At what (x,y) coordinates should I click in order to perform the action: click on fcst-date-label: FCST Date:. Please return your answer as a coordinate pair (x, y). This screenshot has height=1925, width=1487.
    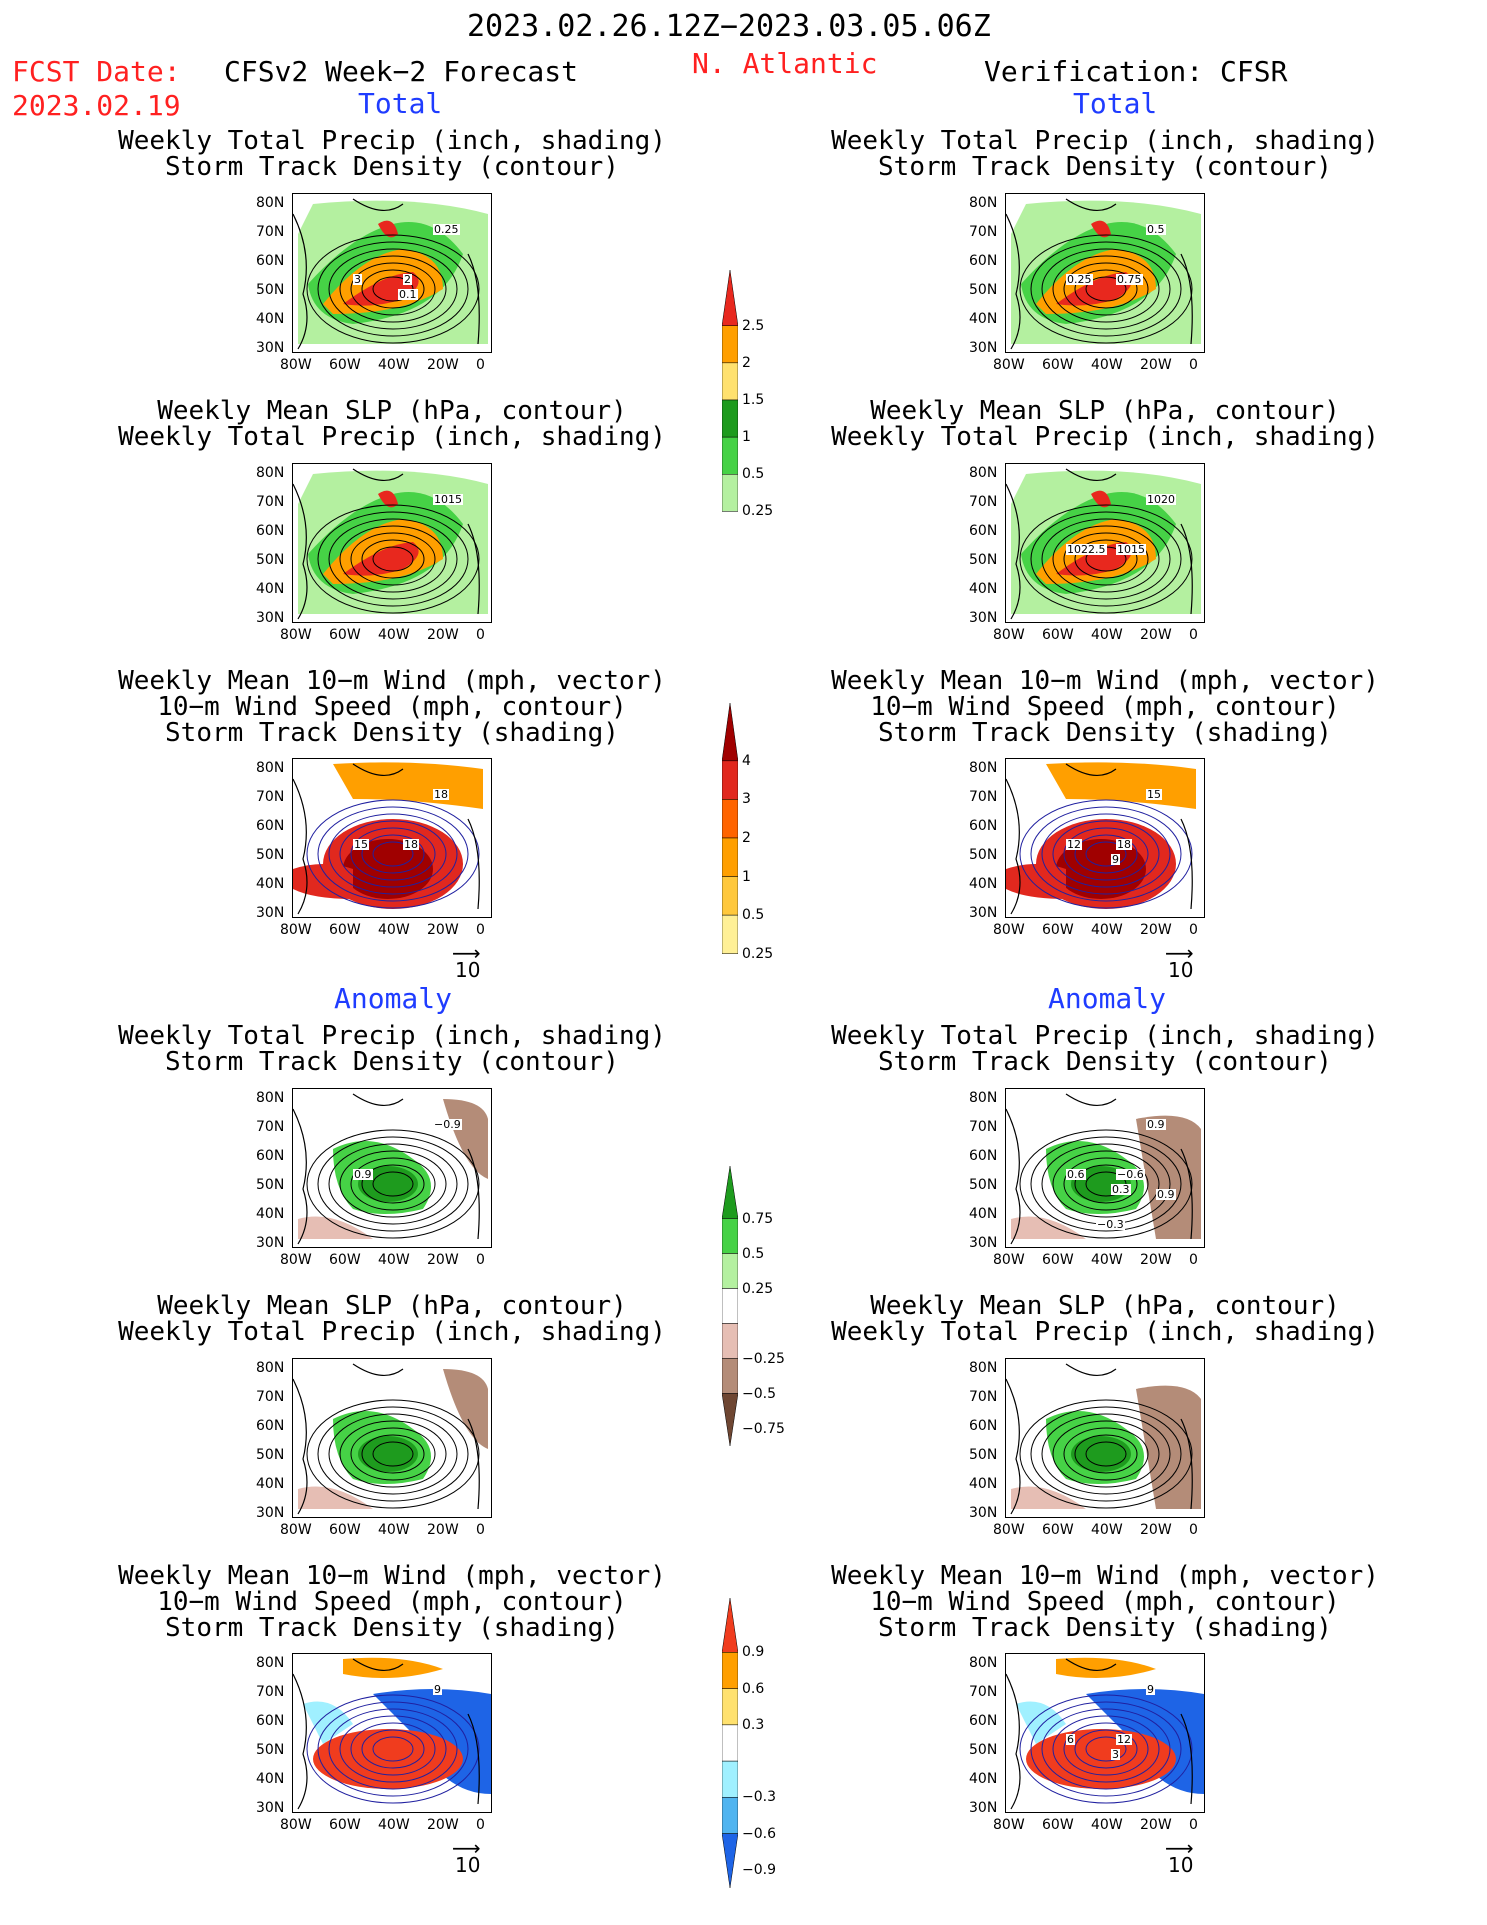
    Looking at the image, I should click on (96, 71).